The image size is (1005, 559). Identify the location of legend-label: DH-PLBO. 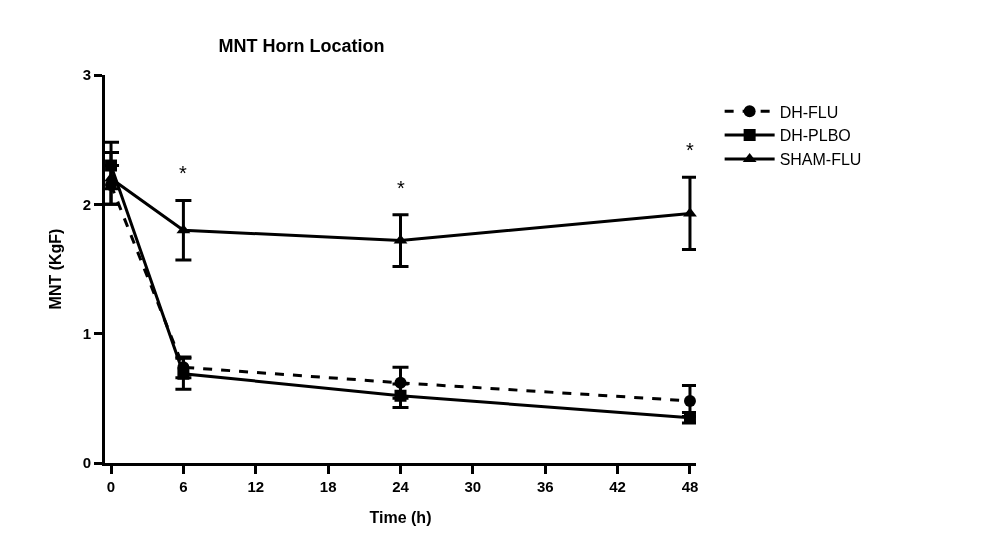
(815, 136).